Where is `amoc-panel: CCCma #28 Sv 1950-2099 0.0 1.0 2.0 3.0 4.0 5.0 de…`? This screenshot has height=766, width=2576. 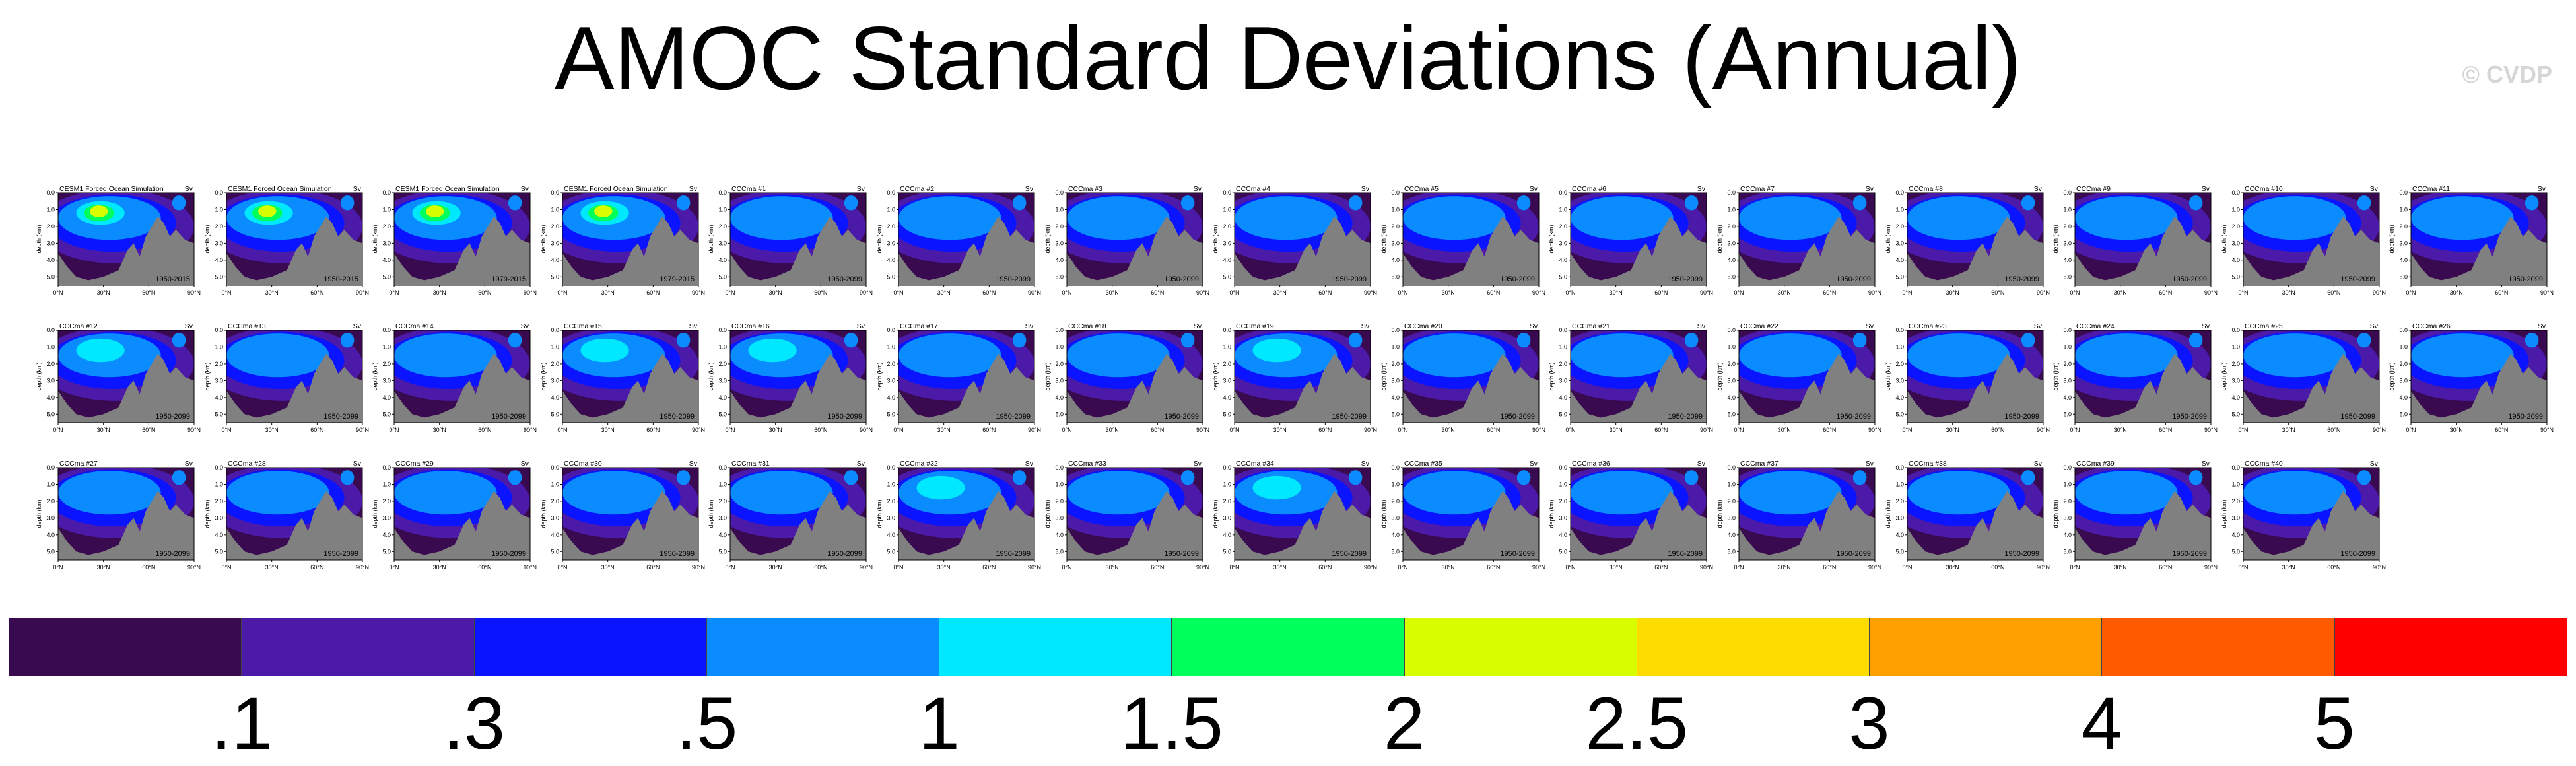
amoc-panel: CCCma #28 Sv 1950-2099 0.0 1.0 2.0 3.0 4.0 5.0 de… is located at coordinates (285, 517).